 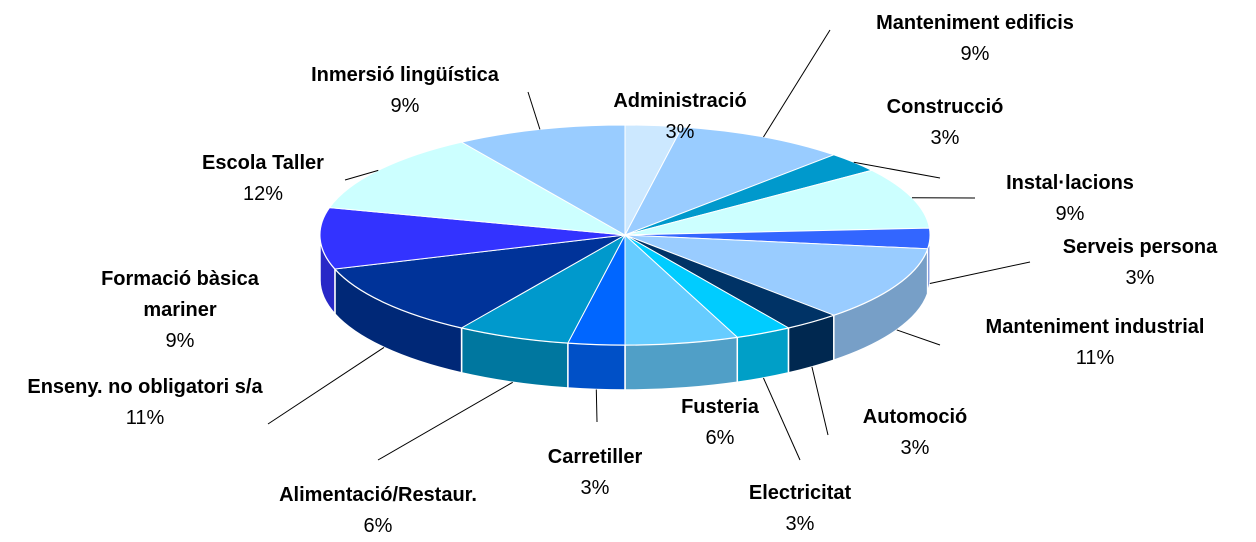 What do you see at coordinates (679, 117) in the screenshot?
I see `slice-label: Administració 3%` at bounding box center [679, 117].